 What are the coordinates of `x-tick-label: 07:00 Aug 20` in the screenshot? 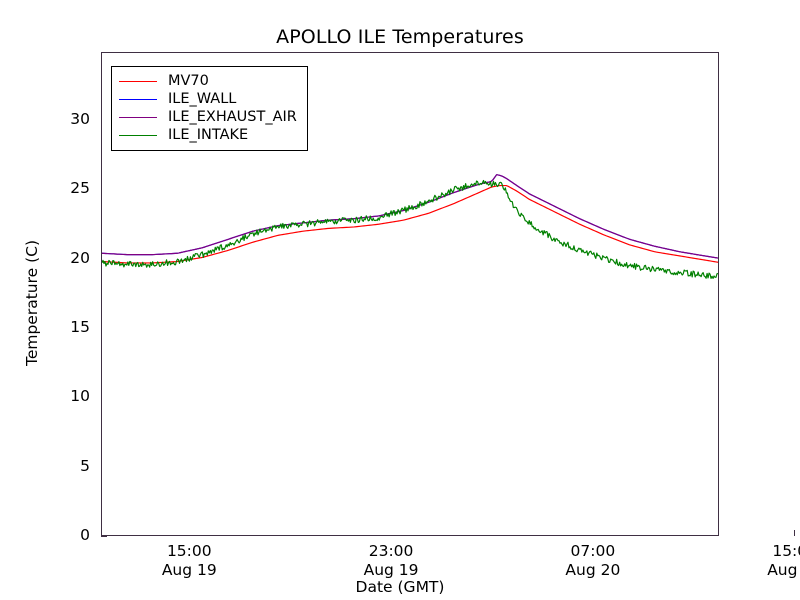 It's located at (593, 561).